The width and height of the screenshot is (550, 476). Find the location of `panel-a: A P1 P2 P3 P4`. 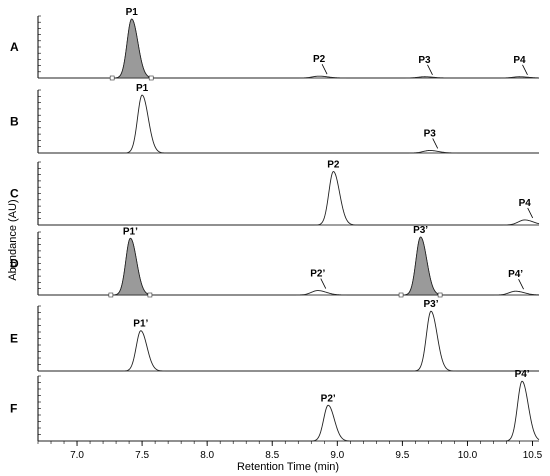

panel-a: A P1 P2 P3 P4 is located at coordinates (275, 44).